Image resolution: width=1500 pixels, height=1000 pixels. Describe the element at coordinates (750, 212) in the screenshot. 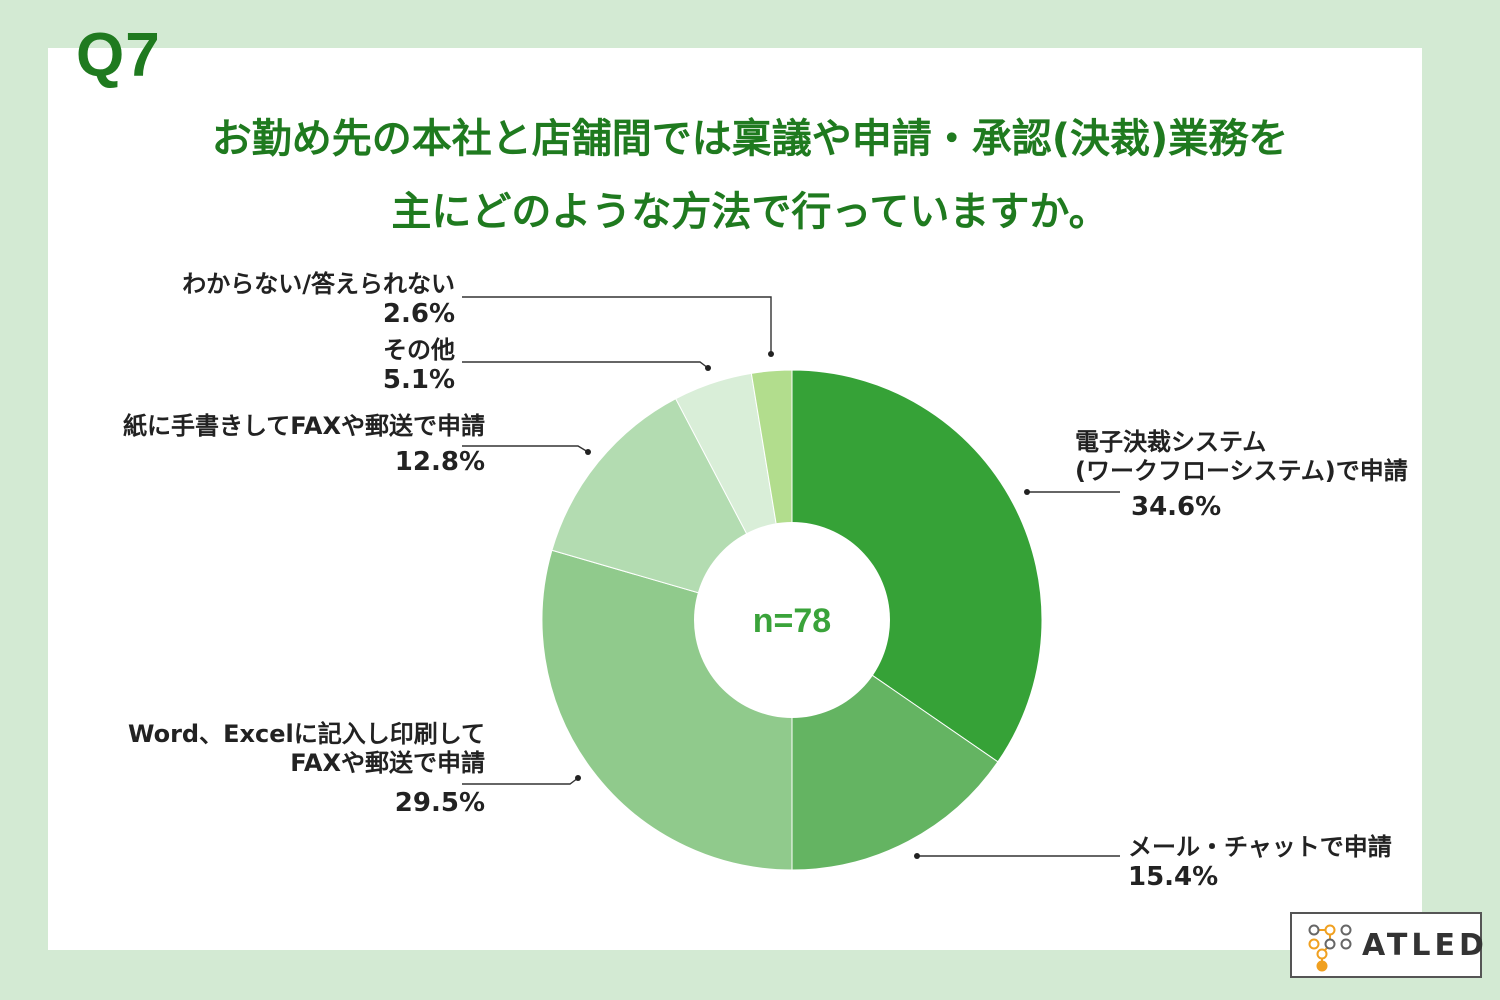

I see `question-title-line-2: 主にどのような方法で行っていますか。` at that location.